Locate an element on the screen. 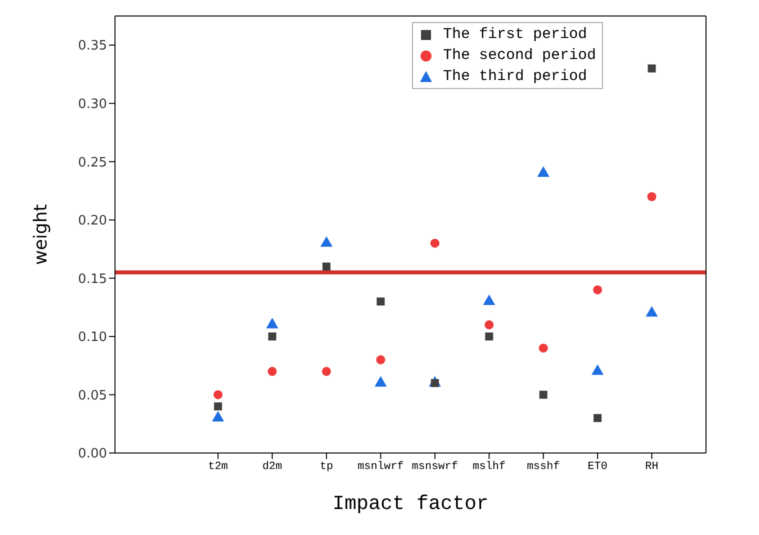  y-axis-title: weight is located at coordinates (41, 234).